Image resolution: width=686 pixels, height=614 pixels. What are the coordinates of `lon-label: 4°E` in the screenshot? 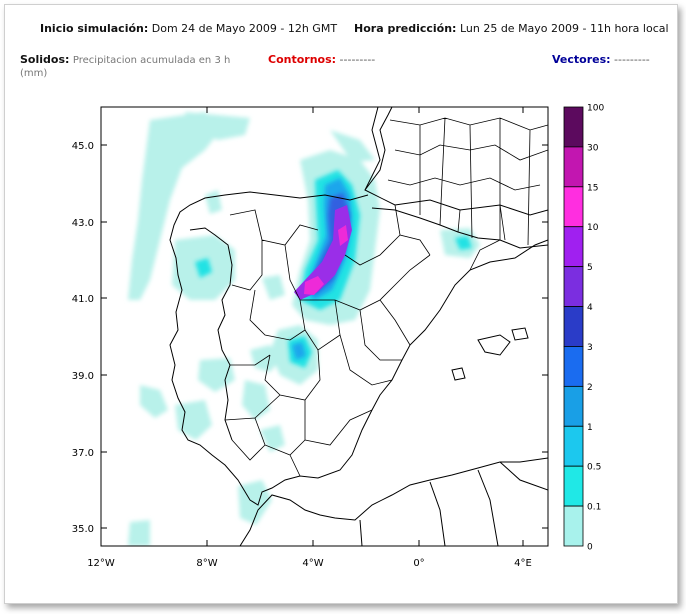 It's located at (523, 563).